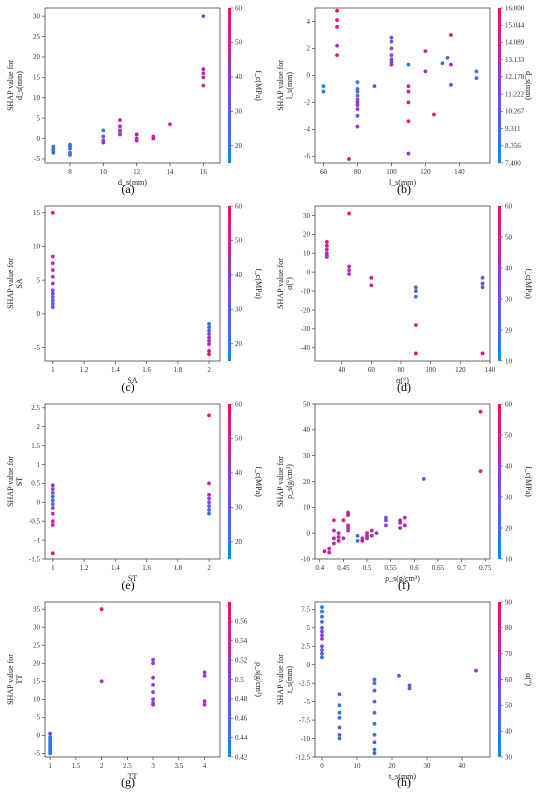 The width and height of the screenshot is (550, 800). Describe the element at coordinates (402, 85) in the screenshot. I see `plot-frame` at that location.